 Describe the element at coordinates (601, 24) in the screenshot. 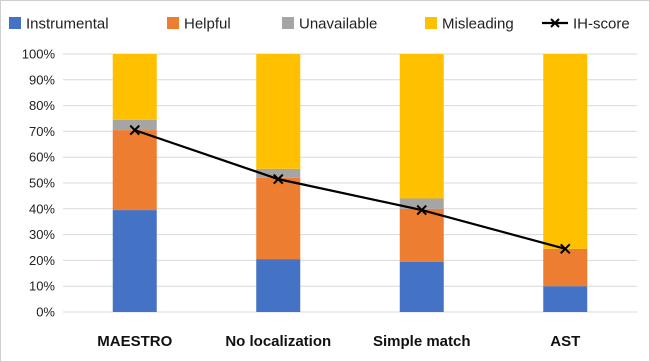

I see `legend-label: IH-score` at that location.